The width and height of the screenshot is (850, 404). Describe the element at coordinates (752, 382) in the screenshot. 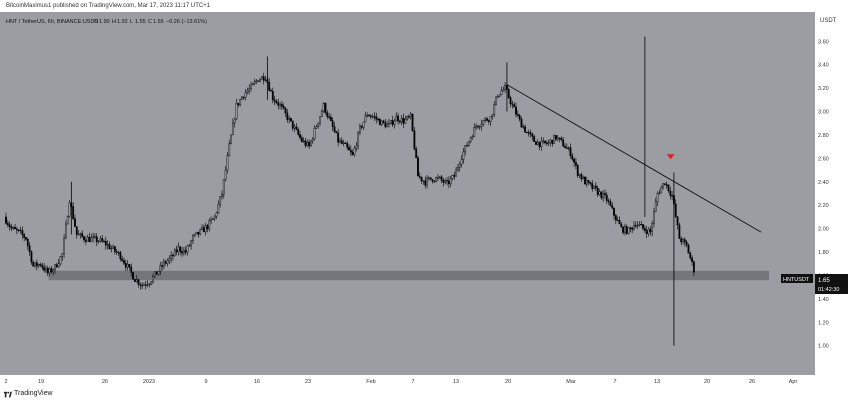

I see `time-tick-label: 26` at that location.